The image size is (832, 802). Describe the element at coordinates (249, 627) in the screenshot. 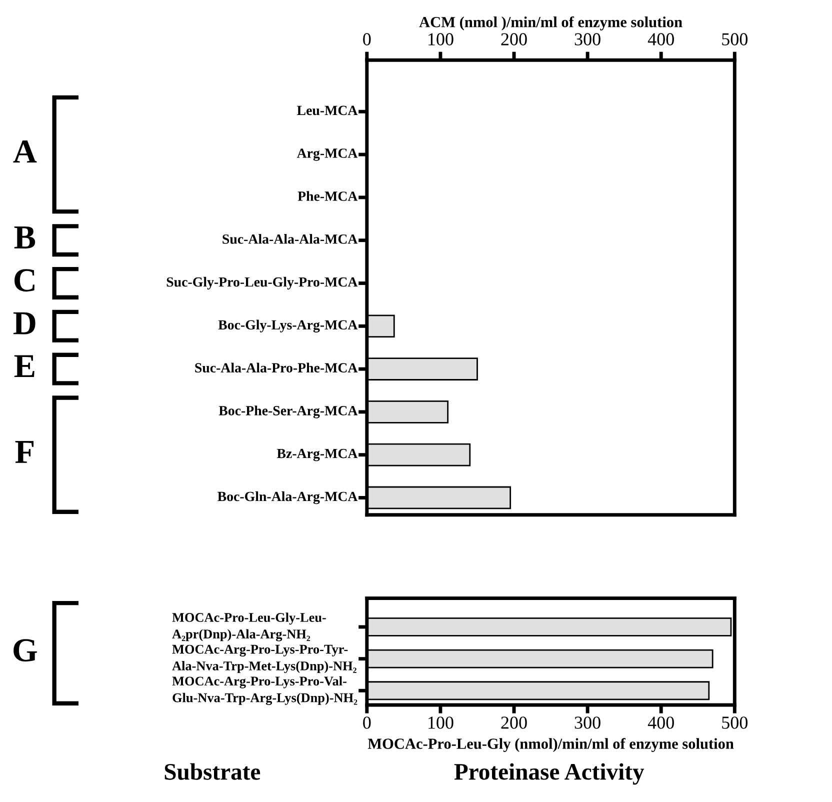

I see `y-tick-label: MOCAc-Pro-Leu-Gly-Leu- A₂pr(Dnp)-Ala-Arg-NH₂` at that location.